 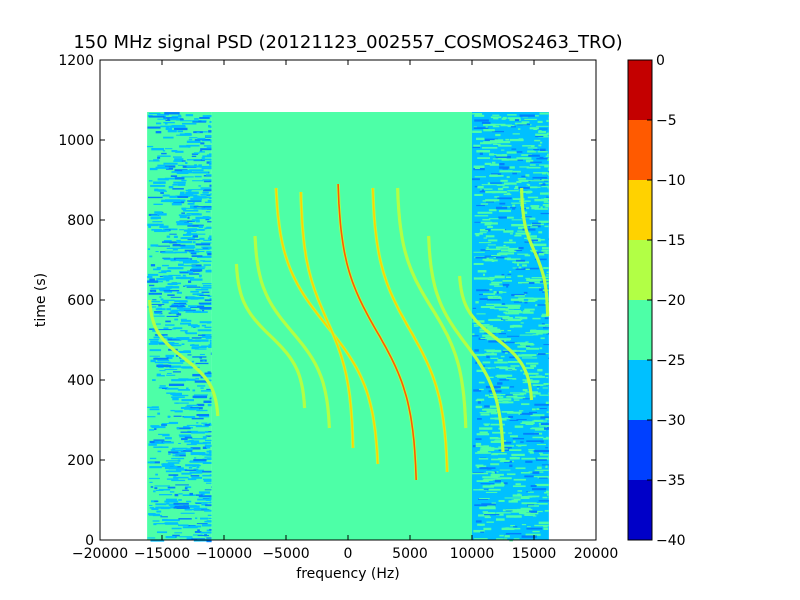 I want to click on x-tick-label: 5000, so click(x=410, y=554).